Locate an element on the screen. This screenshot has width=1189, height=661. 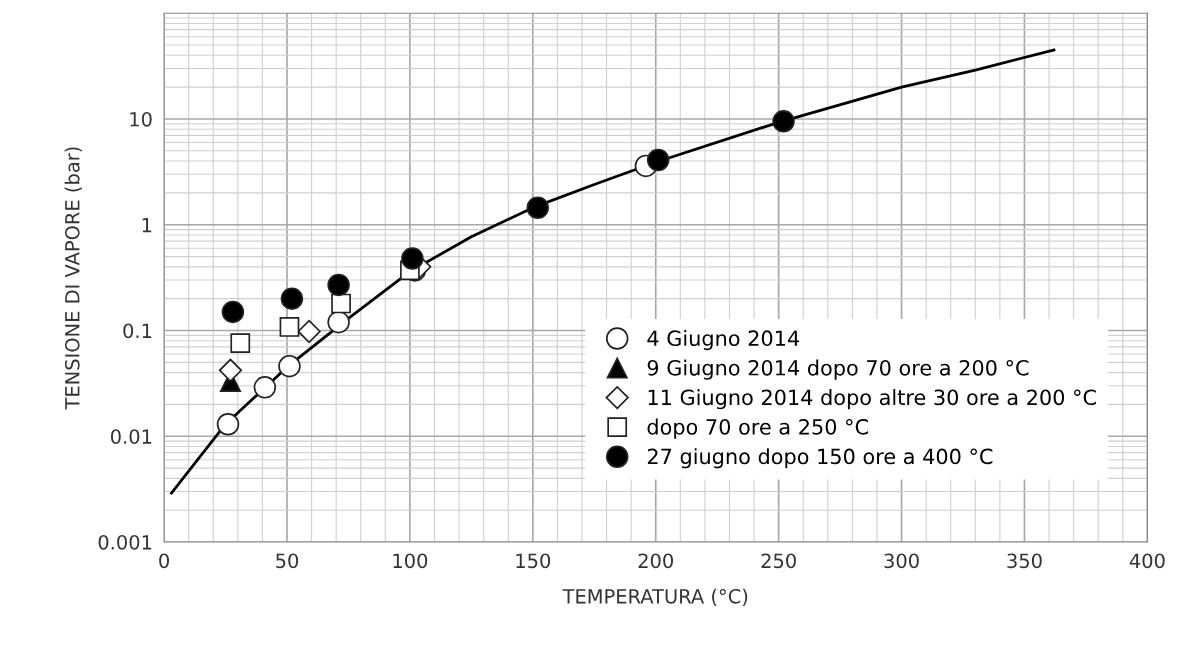
x-tick-label: 250 is located at coordinates (778, 561).